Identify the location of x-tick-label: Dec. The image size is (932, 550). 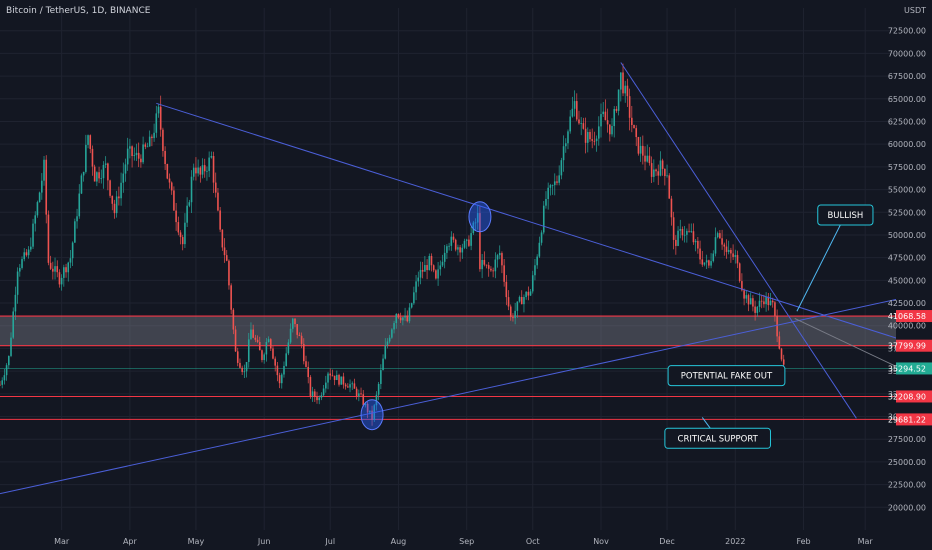
(666, 541).